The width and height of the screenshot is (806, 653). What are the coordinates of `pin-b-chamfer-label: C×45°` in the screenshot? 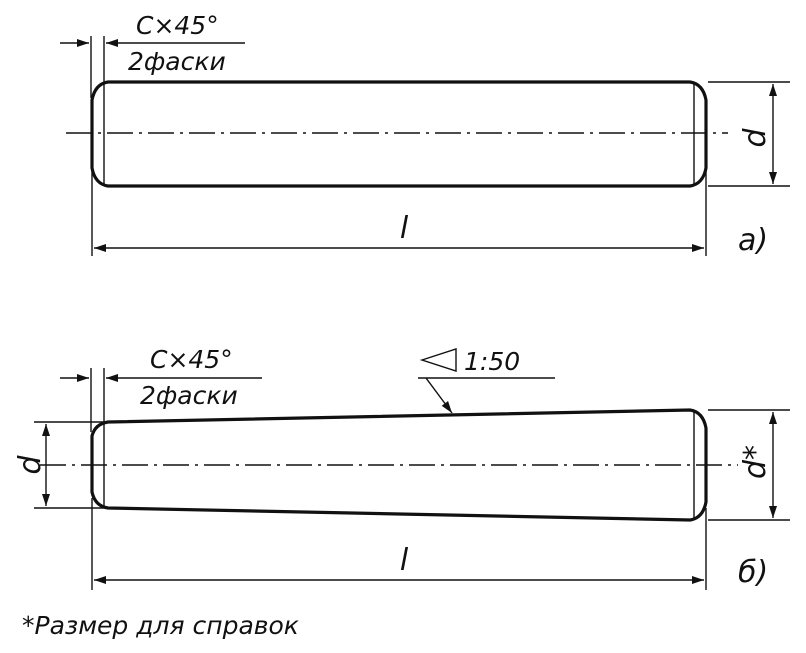 It's located at (191, 359).